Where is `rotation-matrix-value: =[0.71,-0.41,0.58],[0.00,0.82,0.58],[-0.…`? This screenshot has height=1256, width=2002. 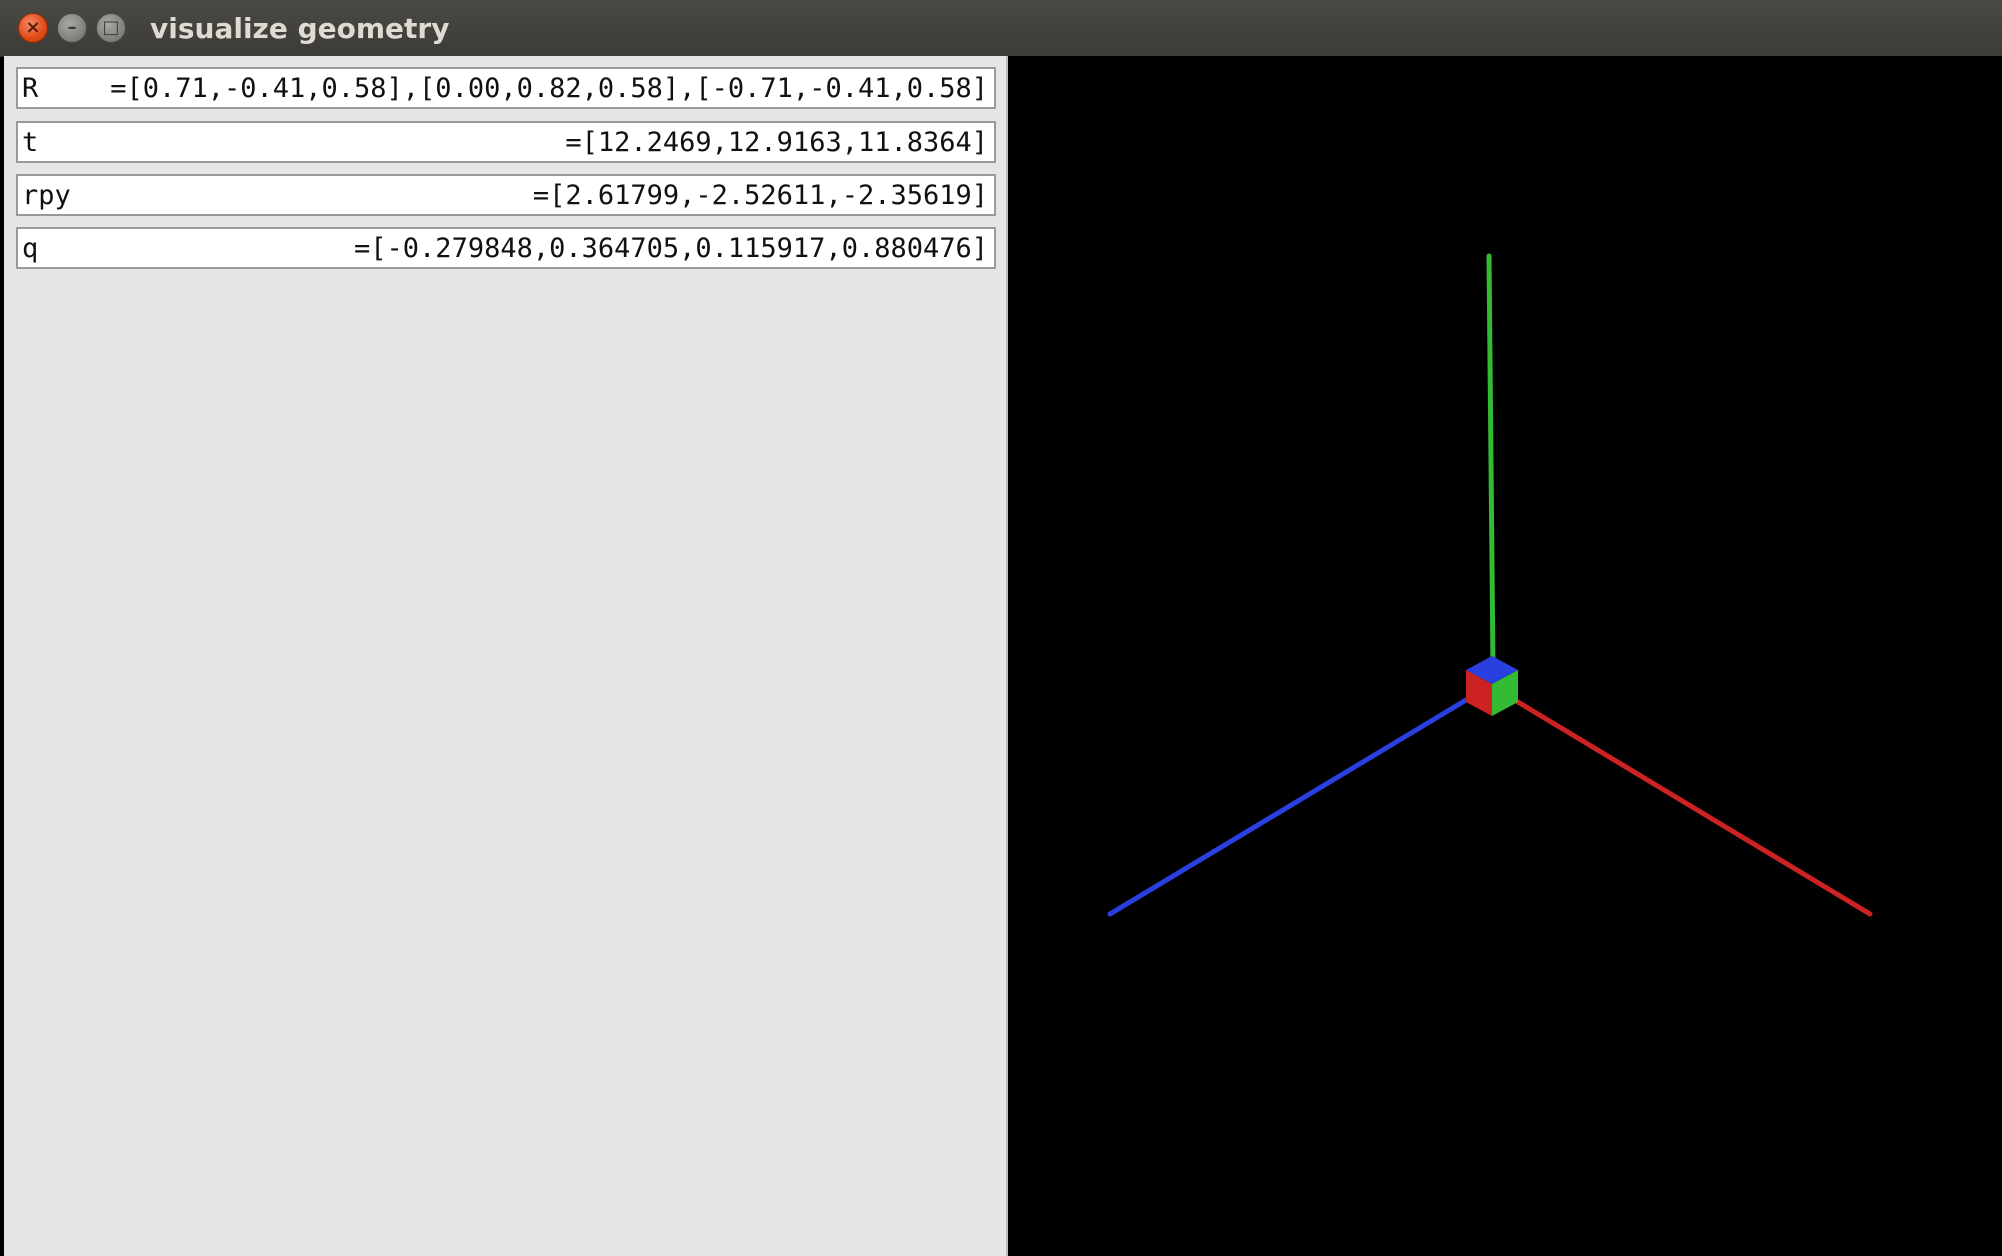 rotation-matrix-value: =[0.71,-0.41,0.58],[0.00,0.82,0.58],[-0.… is located at coordinates (549, 88).